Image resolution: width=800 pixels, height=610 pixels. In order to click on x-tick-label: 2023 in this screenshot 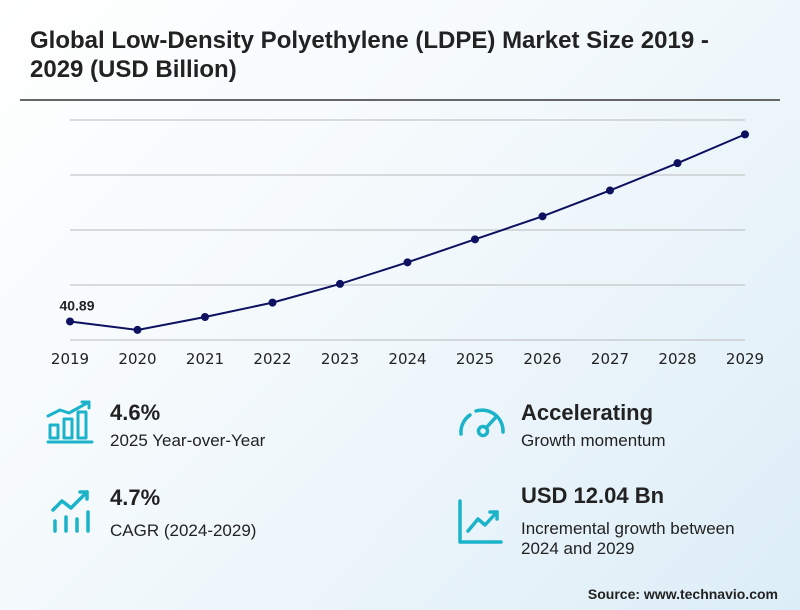, I will do `click(340, 359)`.